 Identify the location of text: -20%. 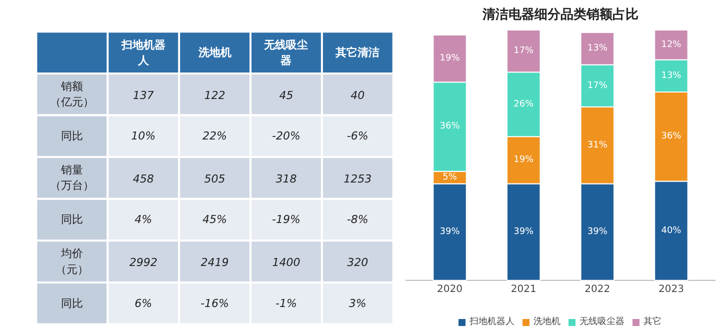
(286, 136).